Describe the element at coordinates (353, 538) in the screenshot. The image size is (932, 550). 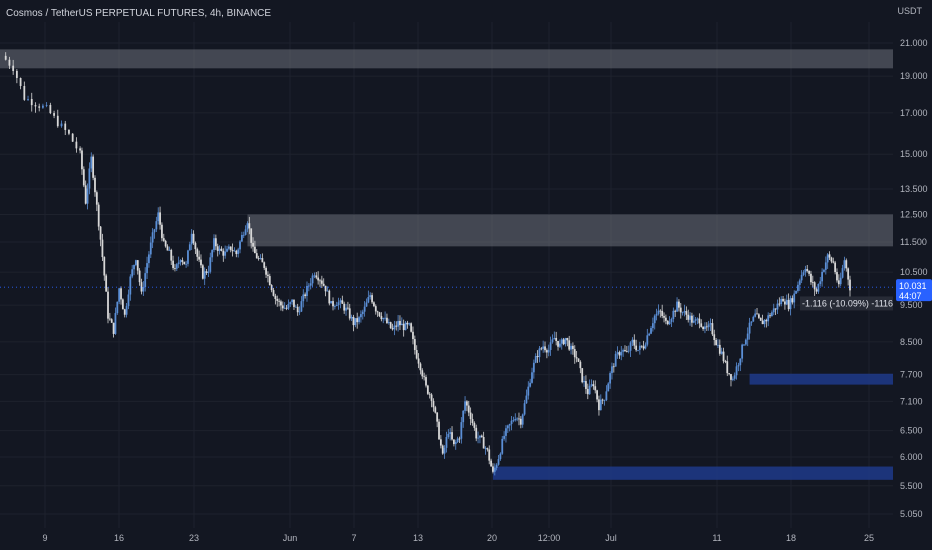
I see `x-tick-label: 7` at that location.